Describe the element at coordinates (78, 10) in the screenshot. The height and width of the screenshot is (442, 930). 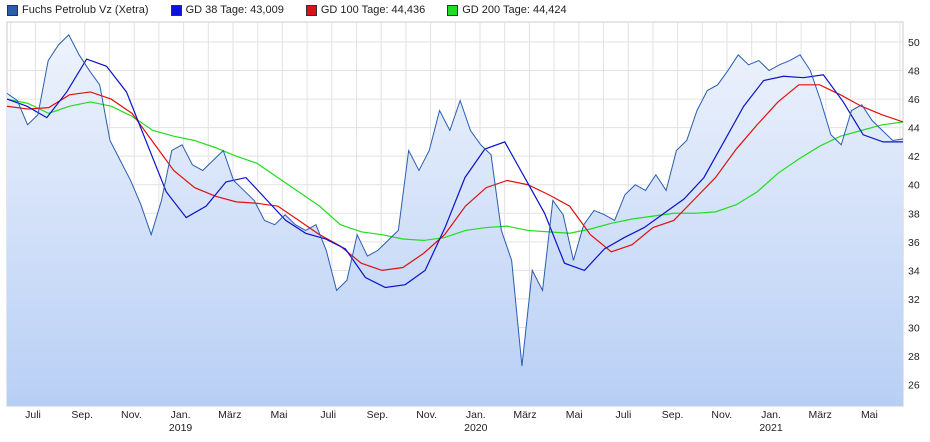
I see `legend-item-price: Fuchs Petrolub Vz (Xetra)` at that location.